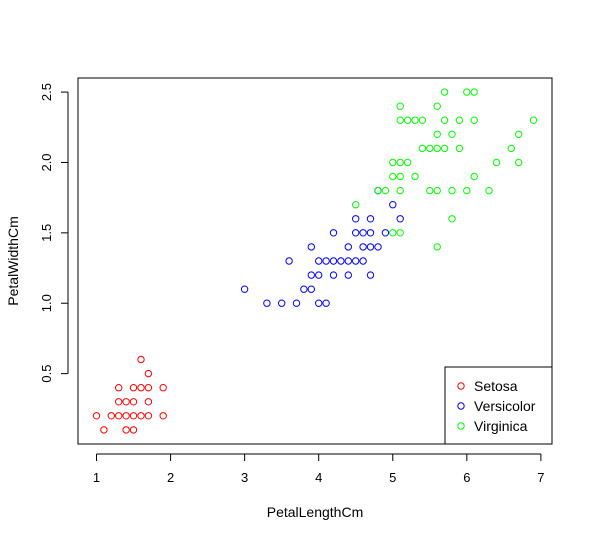  Describe the element at coordinates (170, 477) in the screenshot. I see `x-tick-label-1: 2` at that location.